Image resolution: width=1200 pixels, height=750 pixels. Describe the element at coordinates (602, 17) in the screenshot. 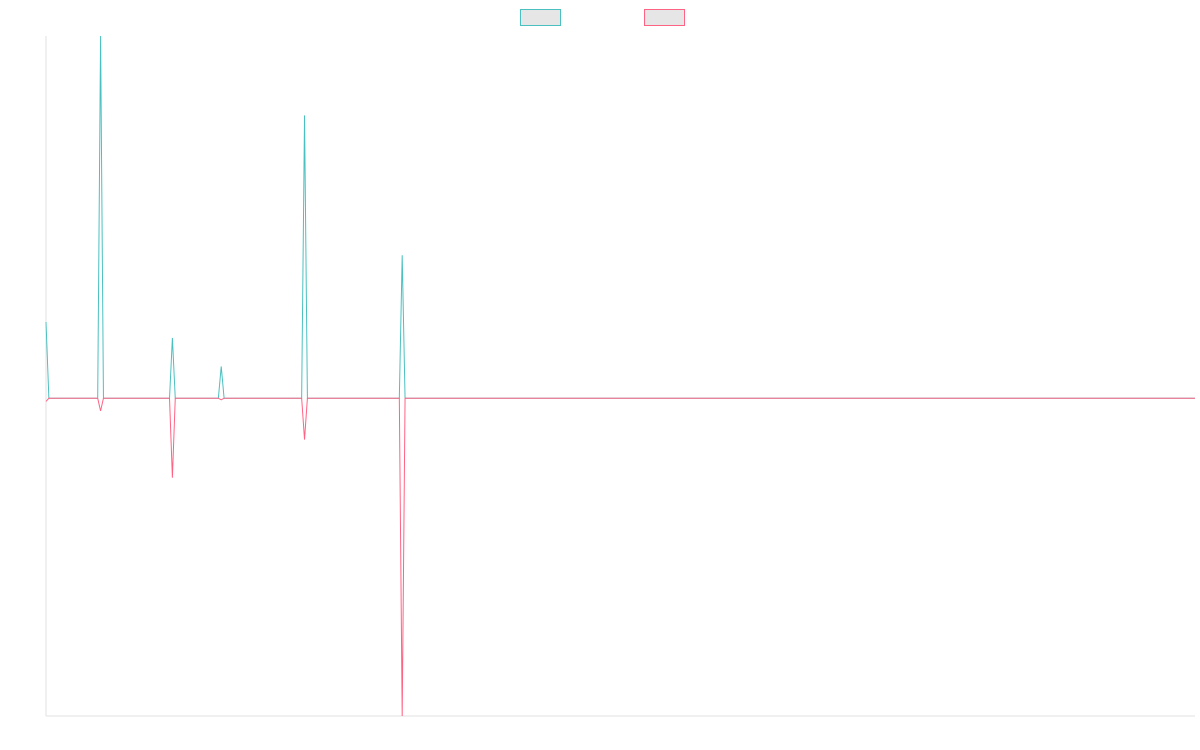

I see `legend` at that location.